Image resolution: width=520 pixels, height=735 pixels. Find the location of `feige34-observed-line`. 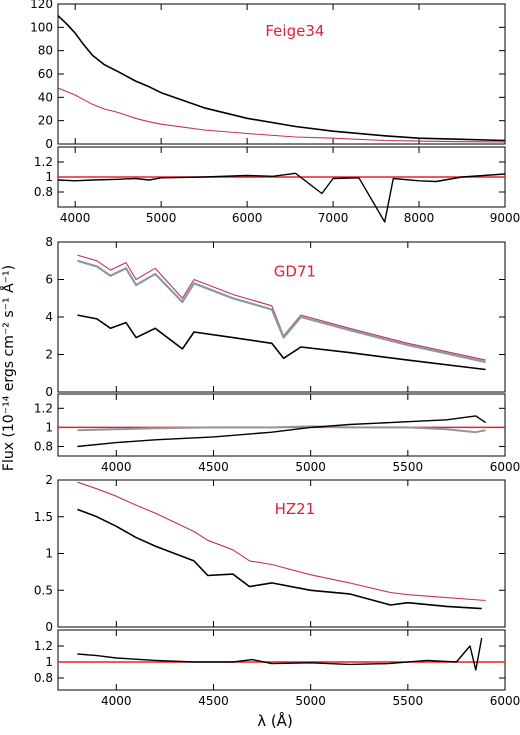

feige34-observed-line is located at coordinates (281, 78).